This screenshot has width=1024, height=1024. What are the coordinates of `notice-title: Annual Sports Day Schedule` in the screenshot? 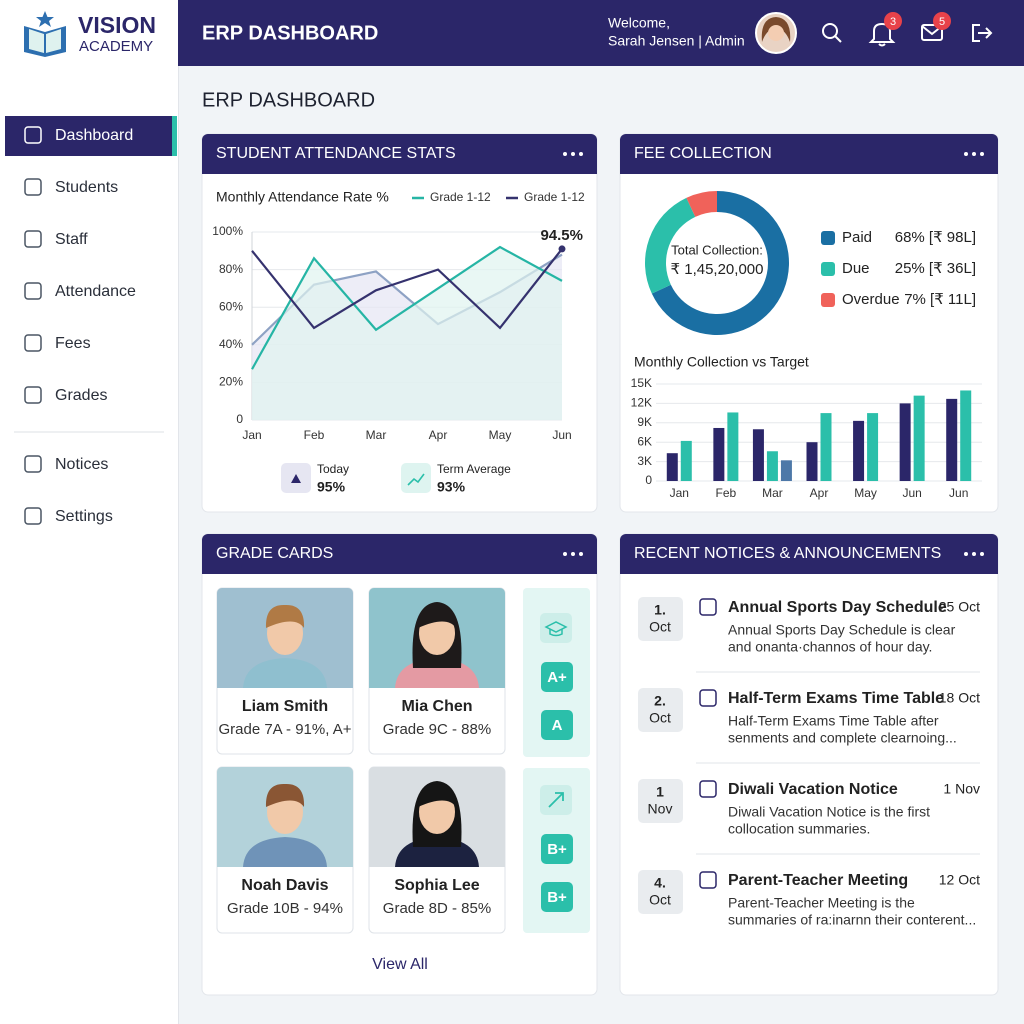 It's located at (837, 607).